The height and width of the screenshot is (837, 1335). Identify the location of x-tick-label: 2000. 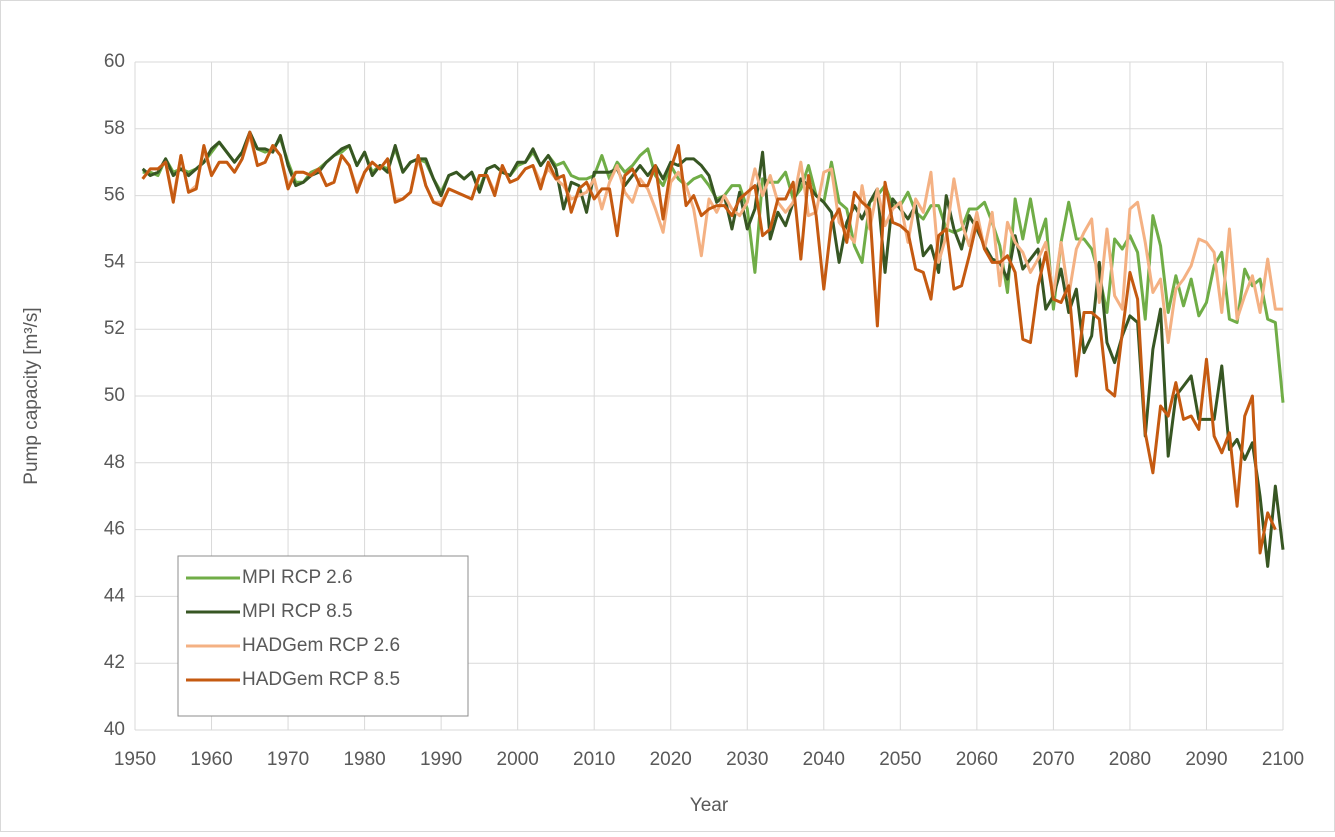
(518, 759).